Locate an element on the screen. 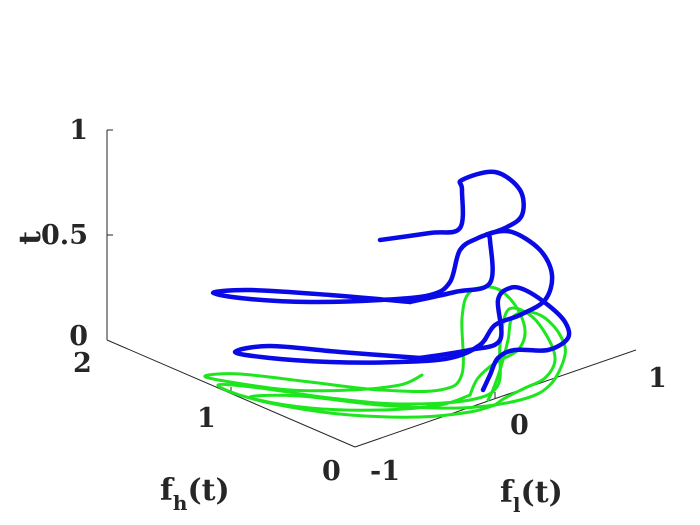 The width and height of the screenshot is (700, 525). x-axis-label: fh(t) is located at coordinates (195, 494).